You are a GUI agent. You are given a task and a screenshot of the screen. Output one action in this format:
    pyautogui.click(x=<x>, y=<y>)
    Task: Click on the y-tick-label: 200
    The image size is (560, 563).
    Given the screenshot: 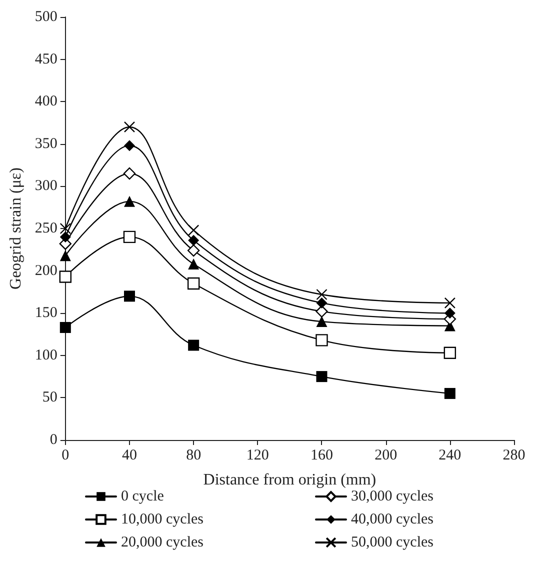 What is the action you would take?
    pyautogui.click(x=46, y=270)
    